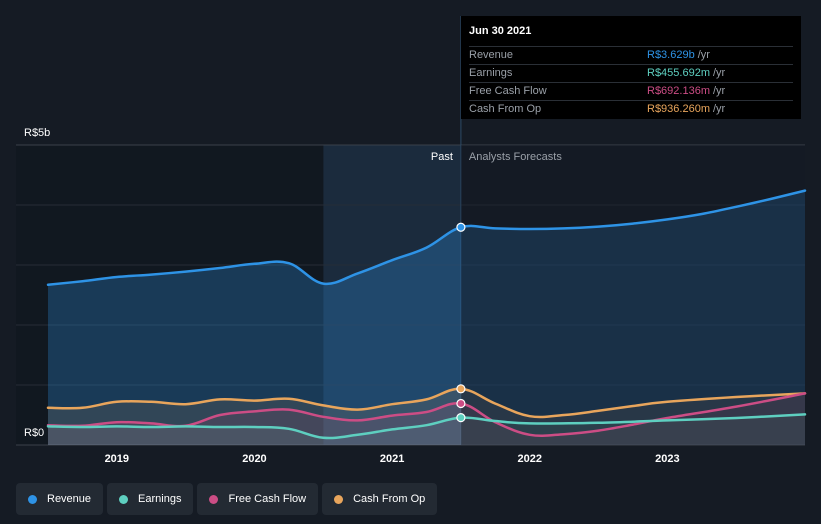 The height and width of the screenshot is (524, 821). Describe the element at coordinates (631, 74) in the screenshot. I see `tooltip-row-earnings: Earnings R$455.692m /yr` at that location.